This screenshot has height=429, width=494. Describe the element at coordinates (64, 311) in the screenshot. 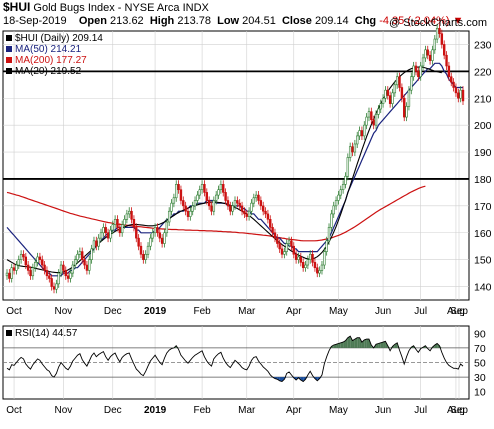

I see `price-x-tick-label: Nov` at that location.